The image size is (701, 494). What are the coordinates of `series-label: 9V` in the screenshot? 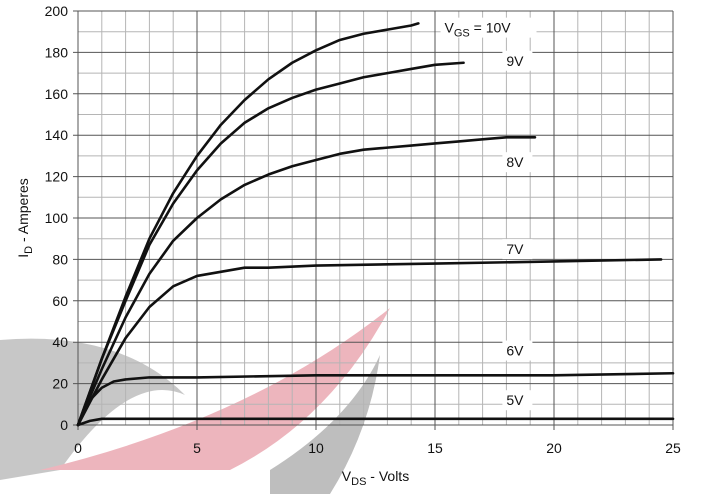 It's located at (515, 61).